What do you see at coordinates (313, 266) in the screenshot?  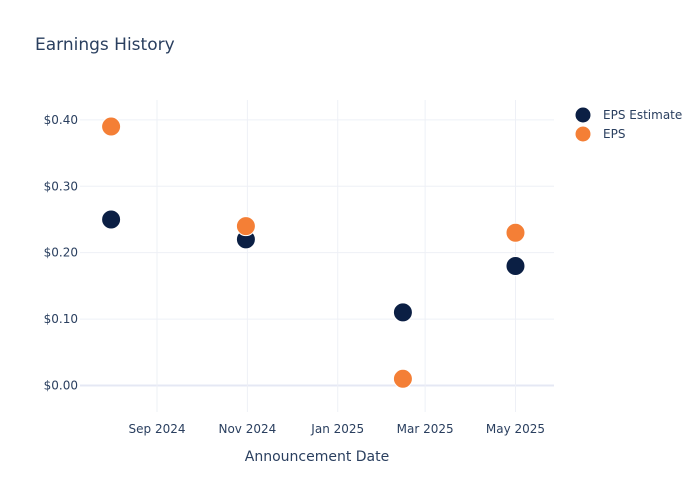 I see `series-eps-estimate` at bounding box center [313, 266].